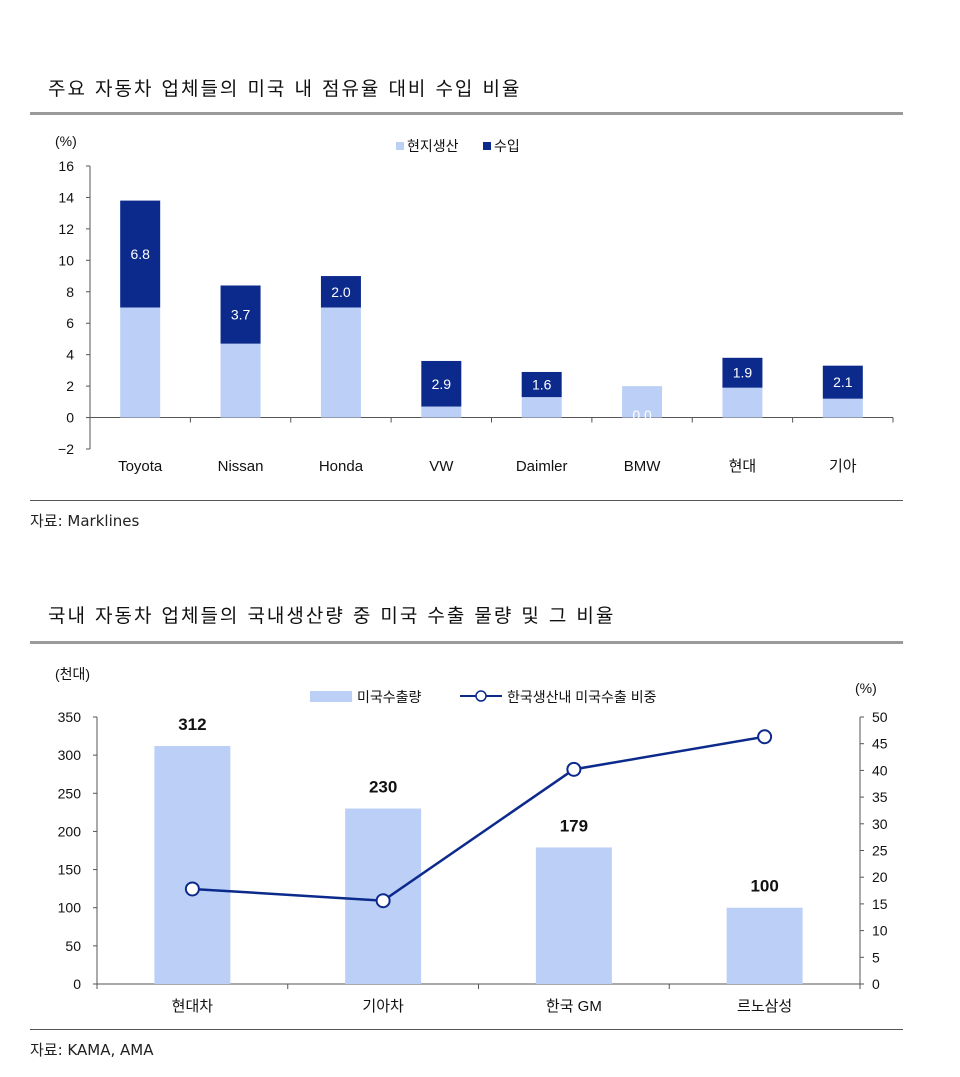 This screenshot has height=1077, width=960. What do you see at coordinates (743, 466) in the screenshot?
I see `category-label-6: 현대` at bounding box center [743, 466].